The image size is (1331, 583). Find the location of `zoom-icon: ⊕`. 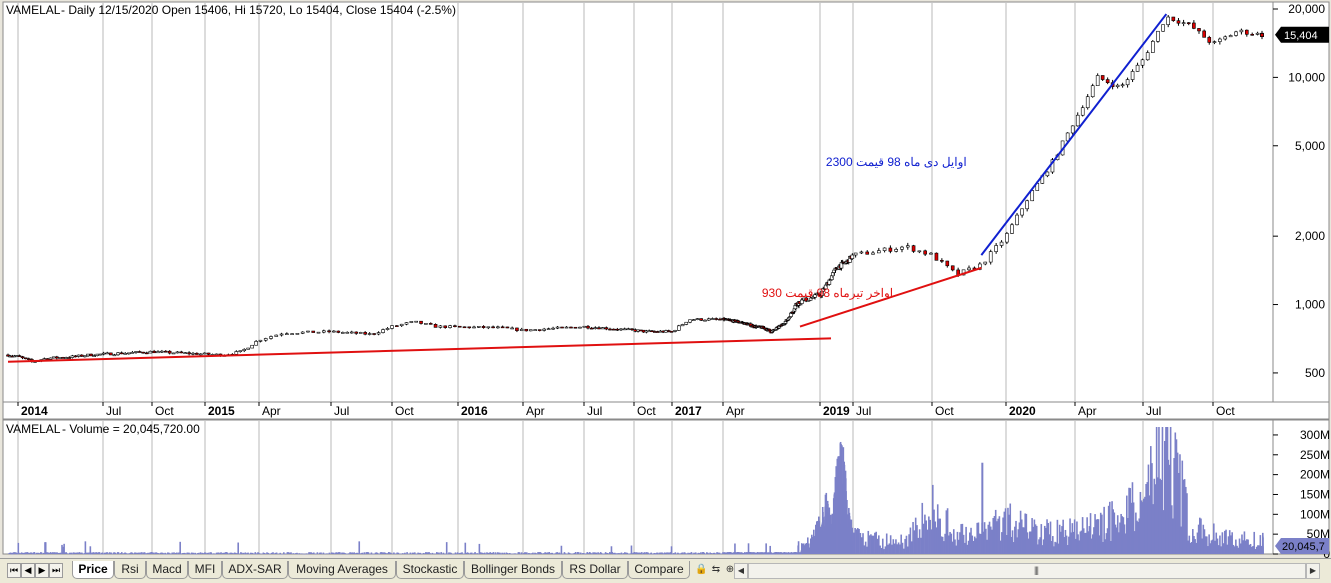

zoom-icon: ⊕ is located at coordinates (730, 569).